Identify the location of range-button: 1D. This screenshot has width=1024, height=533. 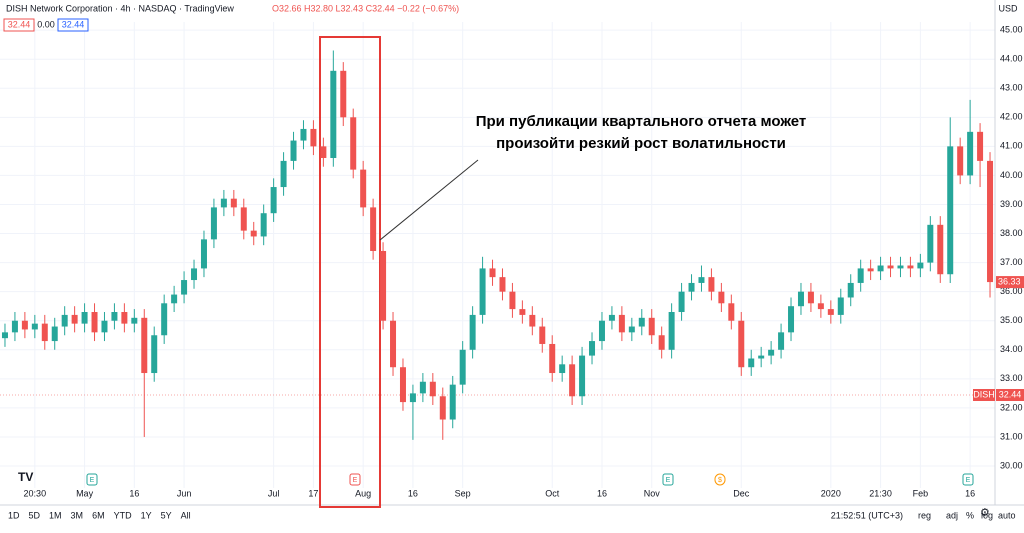
(14, 515).